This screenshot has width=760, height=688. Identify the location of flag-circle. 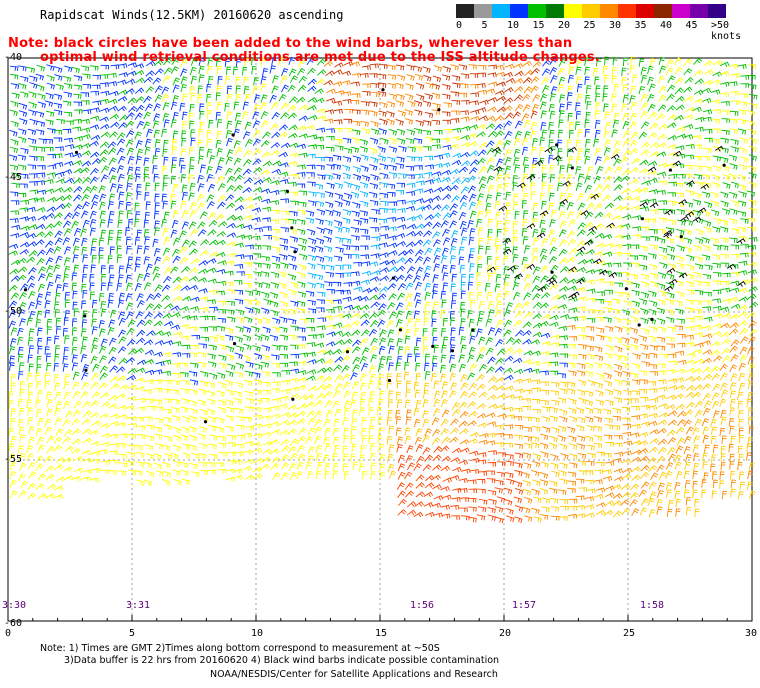
(85, 316).